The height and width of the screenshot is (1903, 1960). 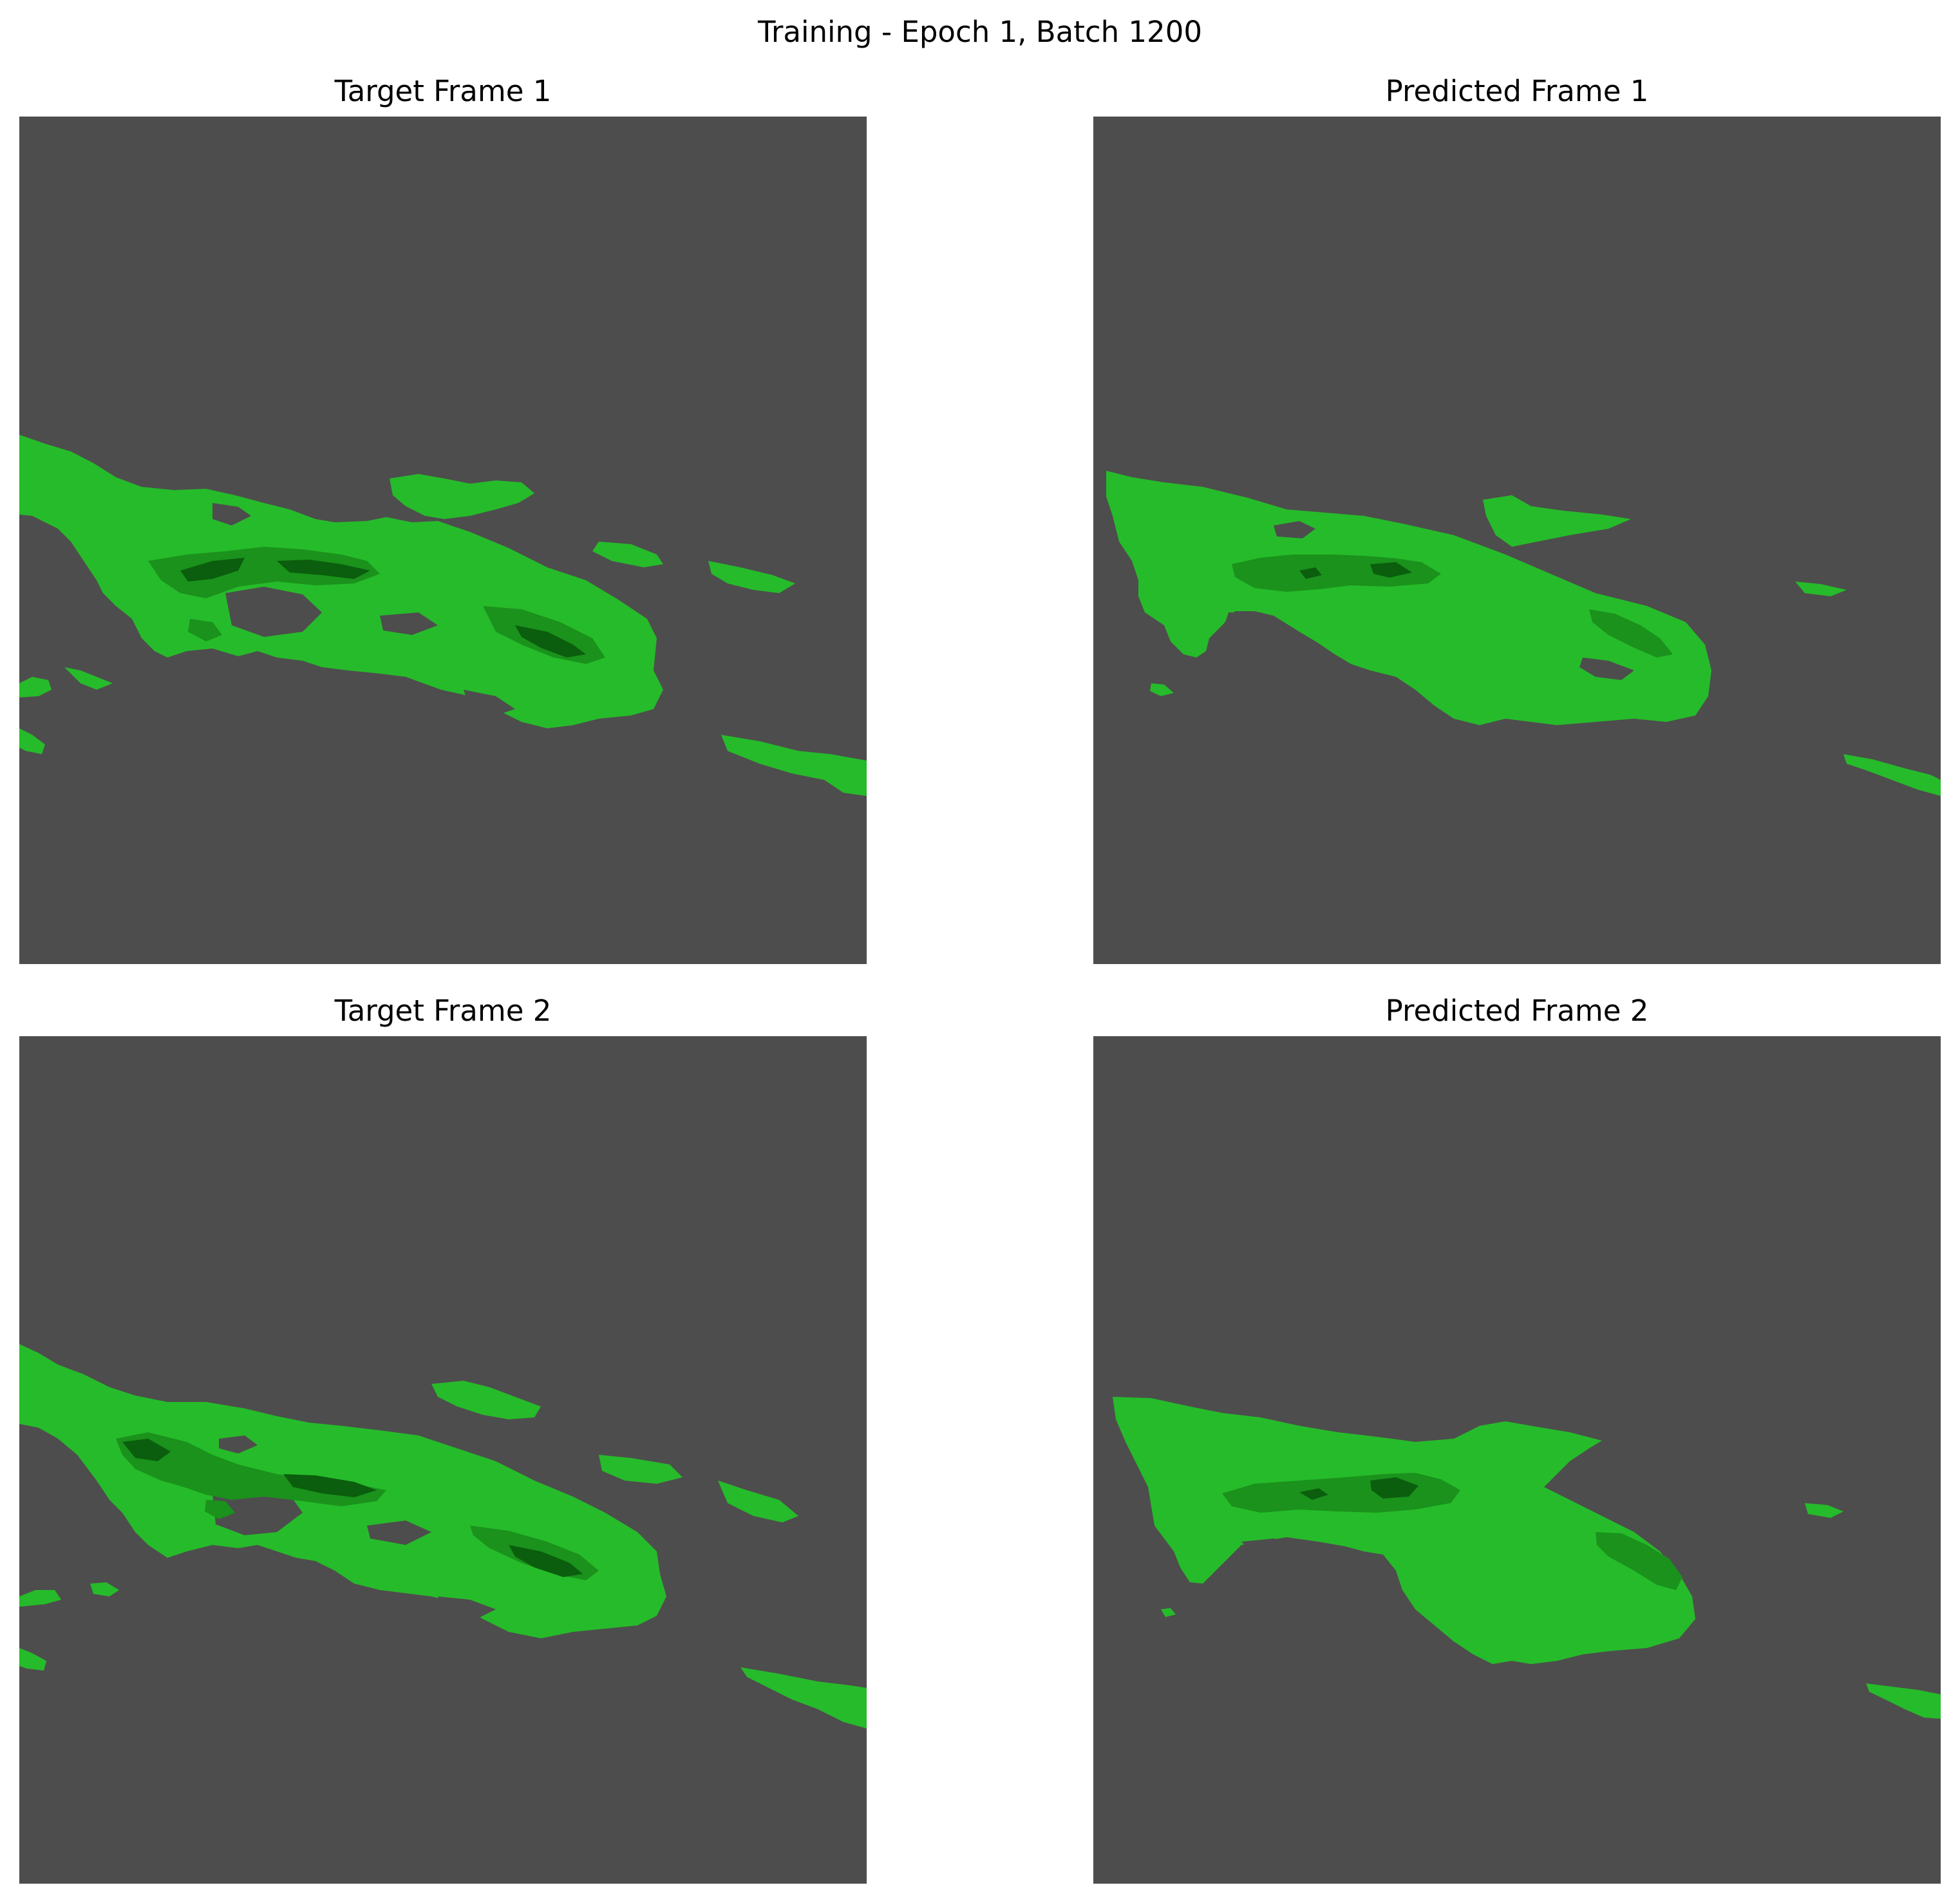 I want to click on figure-title: Training - Epoch 1, Batch 1200, so click(x=980, y=32).